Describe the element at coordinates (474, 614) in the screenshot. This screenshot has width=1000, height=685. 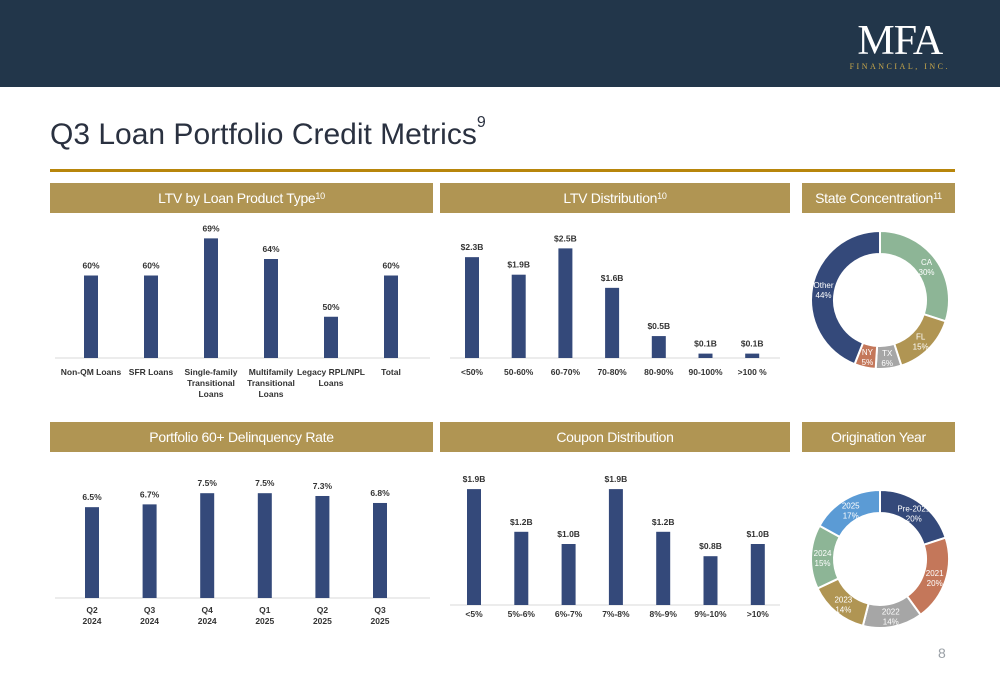
I see `x-tick-label: <5%` at that location.